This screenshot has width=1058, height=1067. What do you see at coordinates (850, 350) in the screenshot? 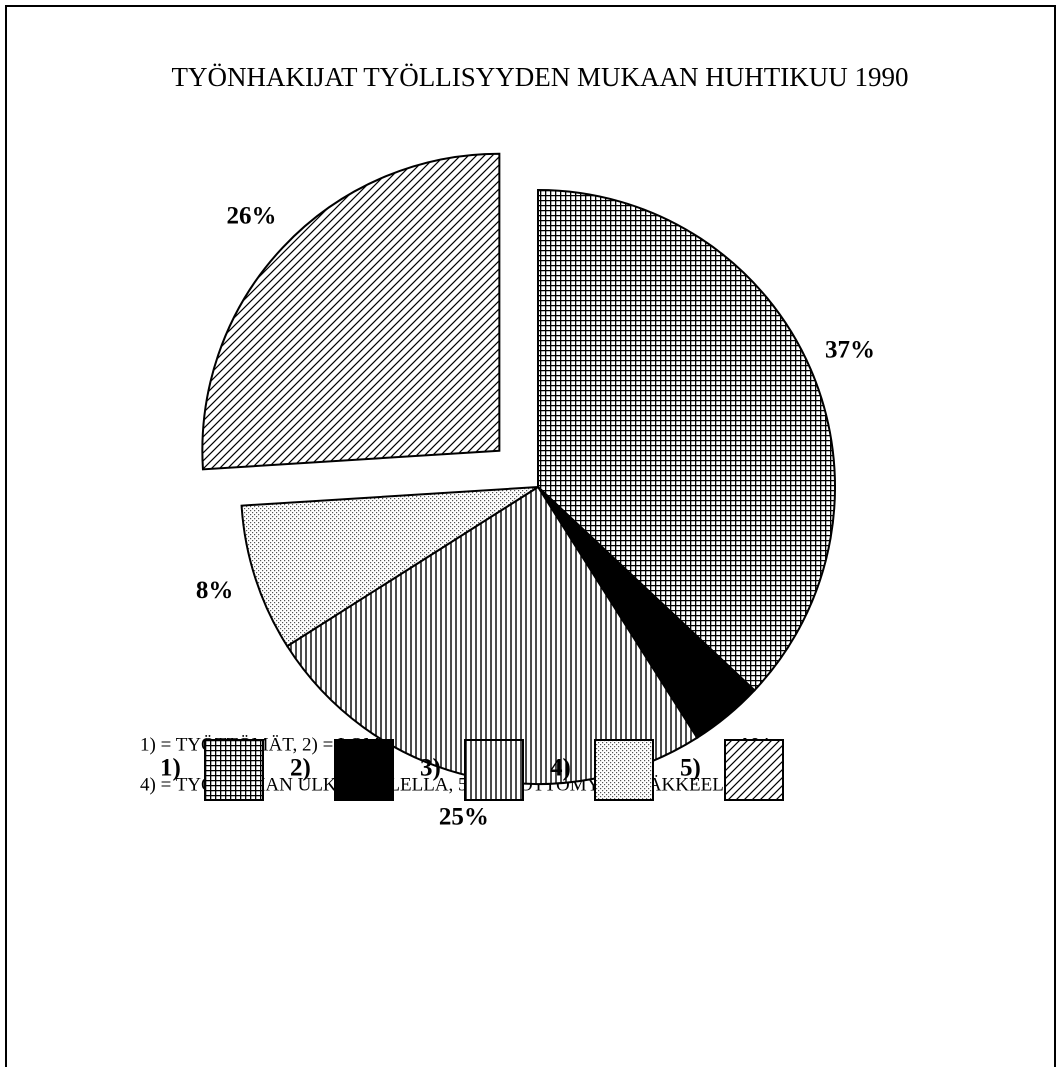
I see `value-label: 37%` at bounding box center [850, 350].